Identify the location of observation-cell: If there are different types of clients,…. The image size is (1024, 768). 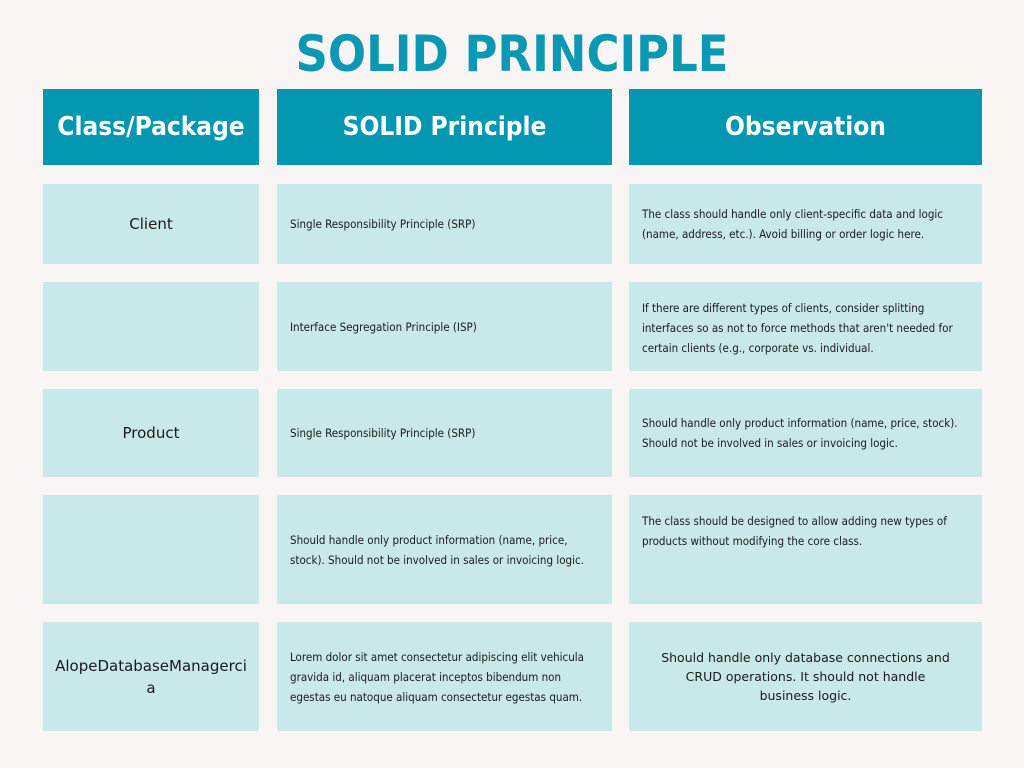
(805, 326).